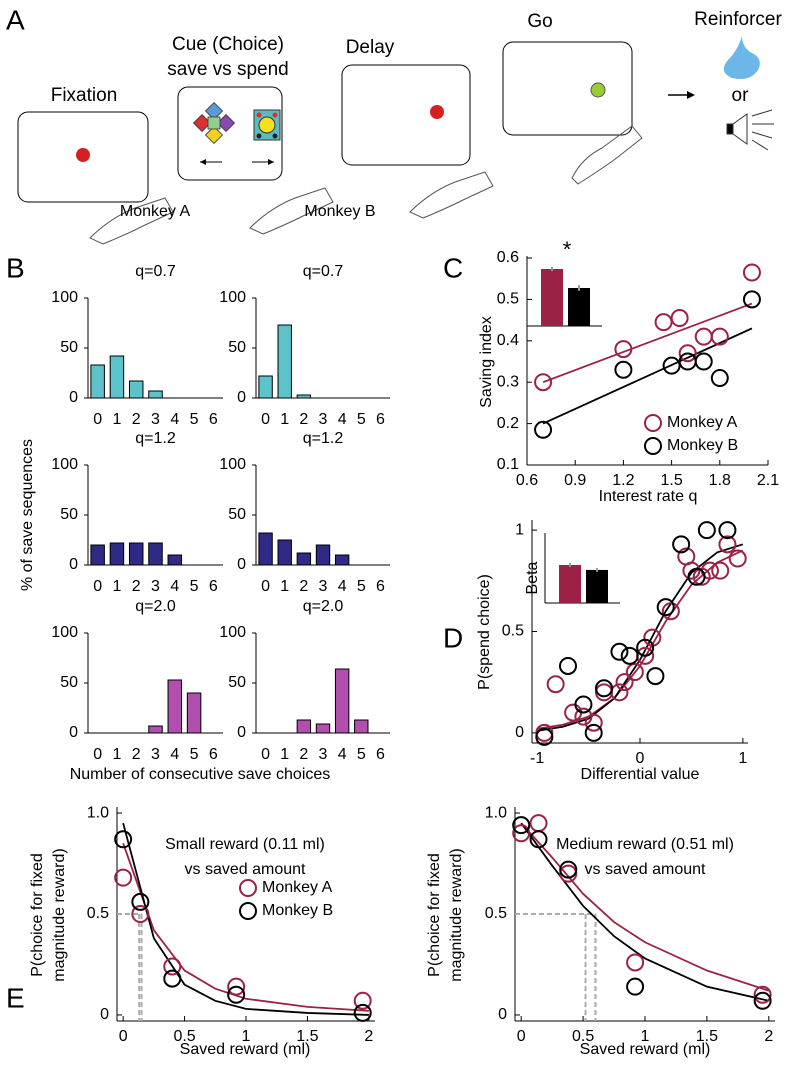 The width and height of the screenshot is (793, 1066). Describe the element at coordinates (27, 515) in the screenshot. I see `y-axis-label: % of save sequences` at that location.